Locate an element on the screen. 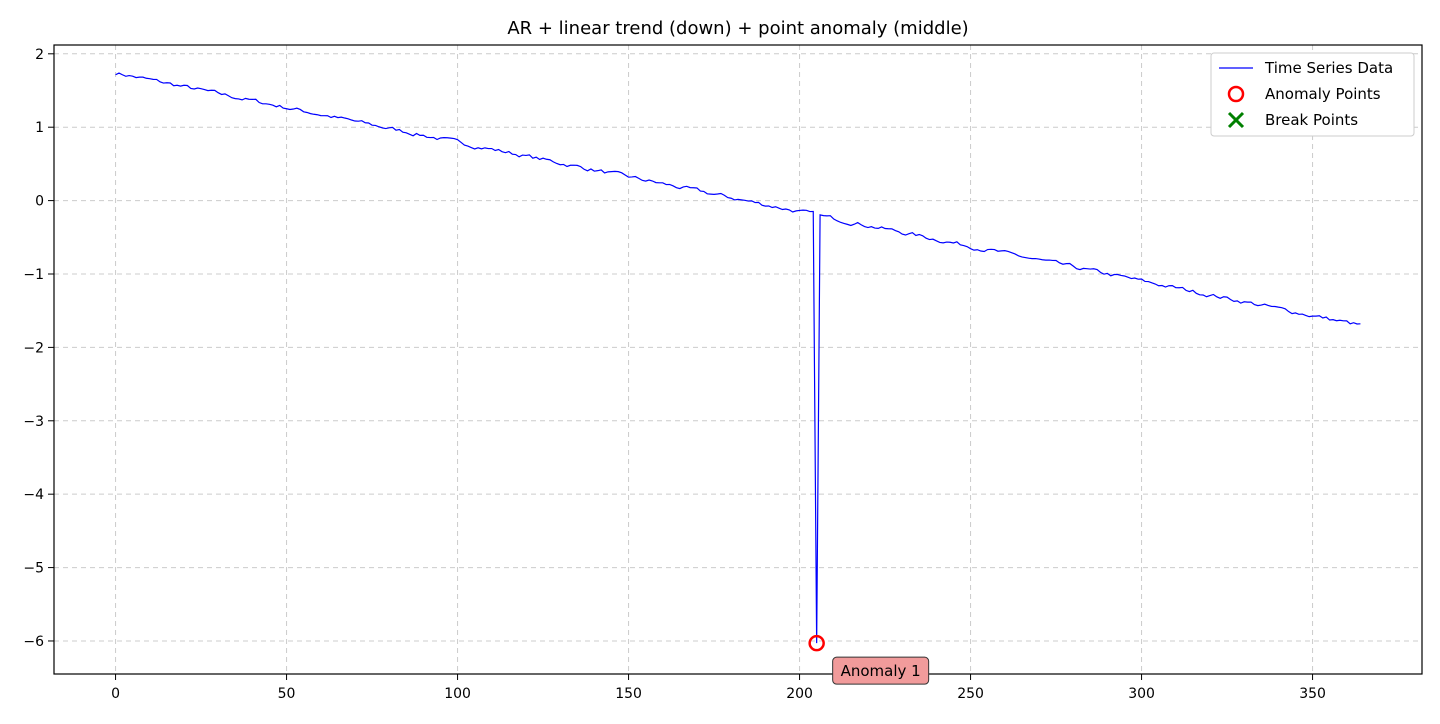  y-tick-label: 2 is located at coordinates (39, 55).